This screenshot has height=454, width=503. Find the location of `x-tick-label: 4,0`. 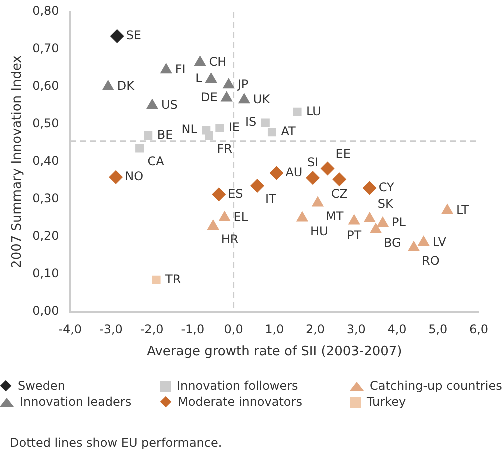

x-tick-label: 4,0 is located at coordinates (397, 329).